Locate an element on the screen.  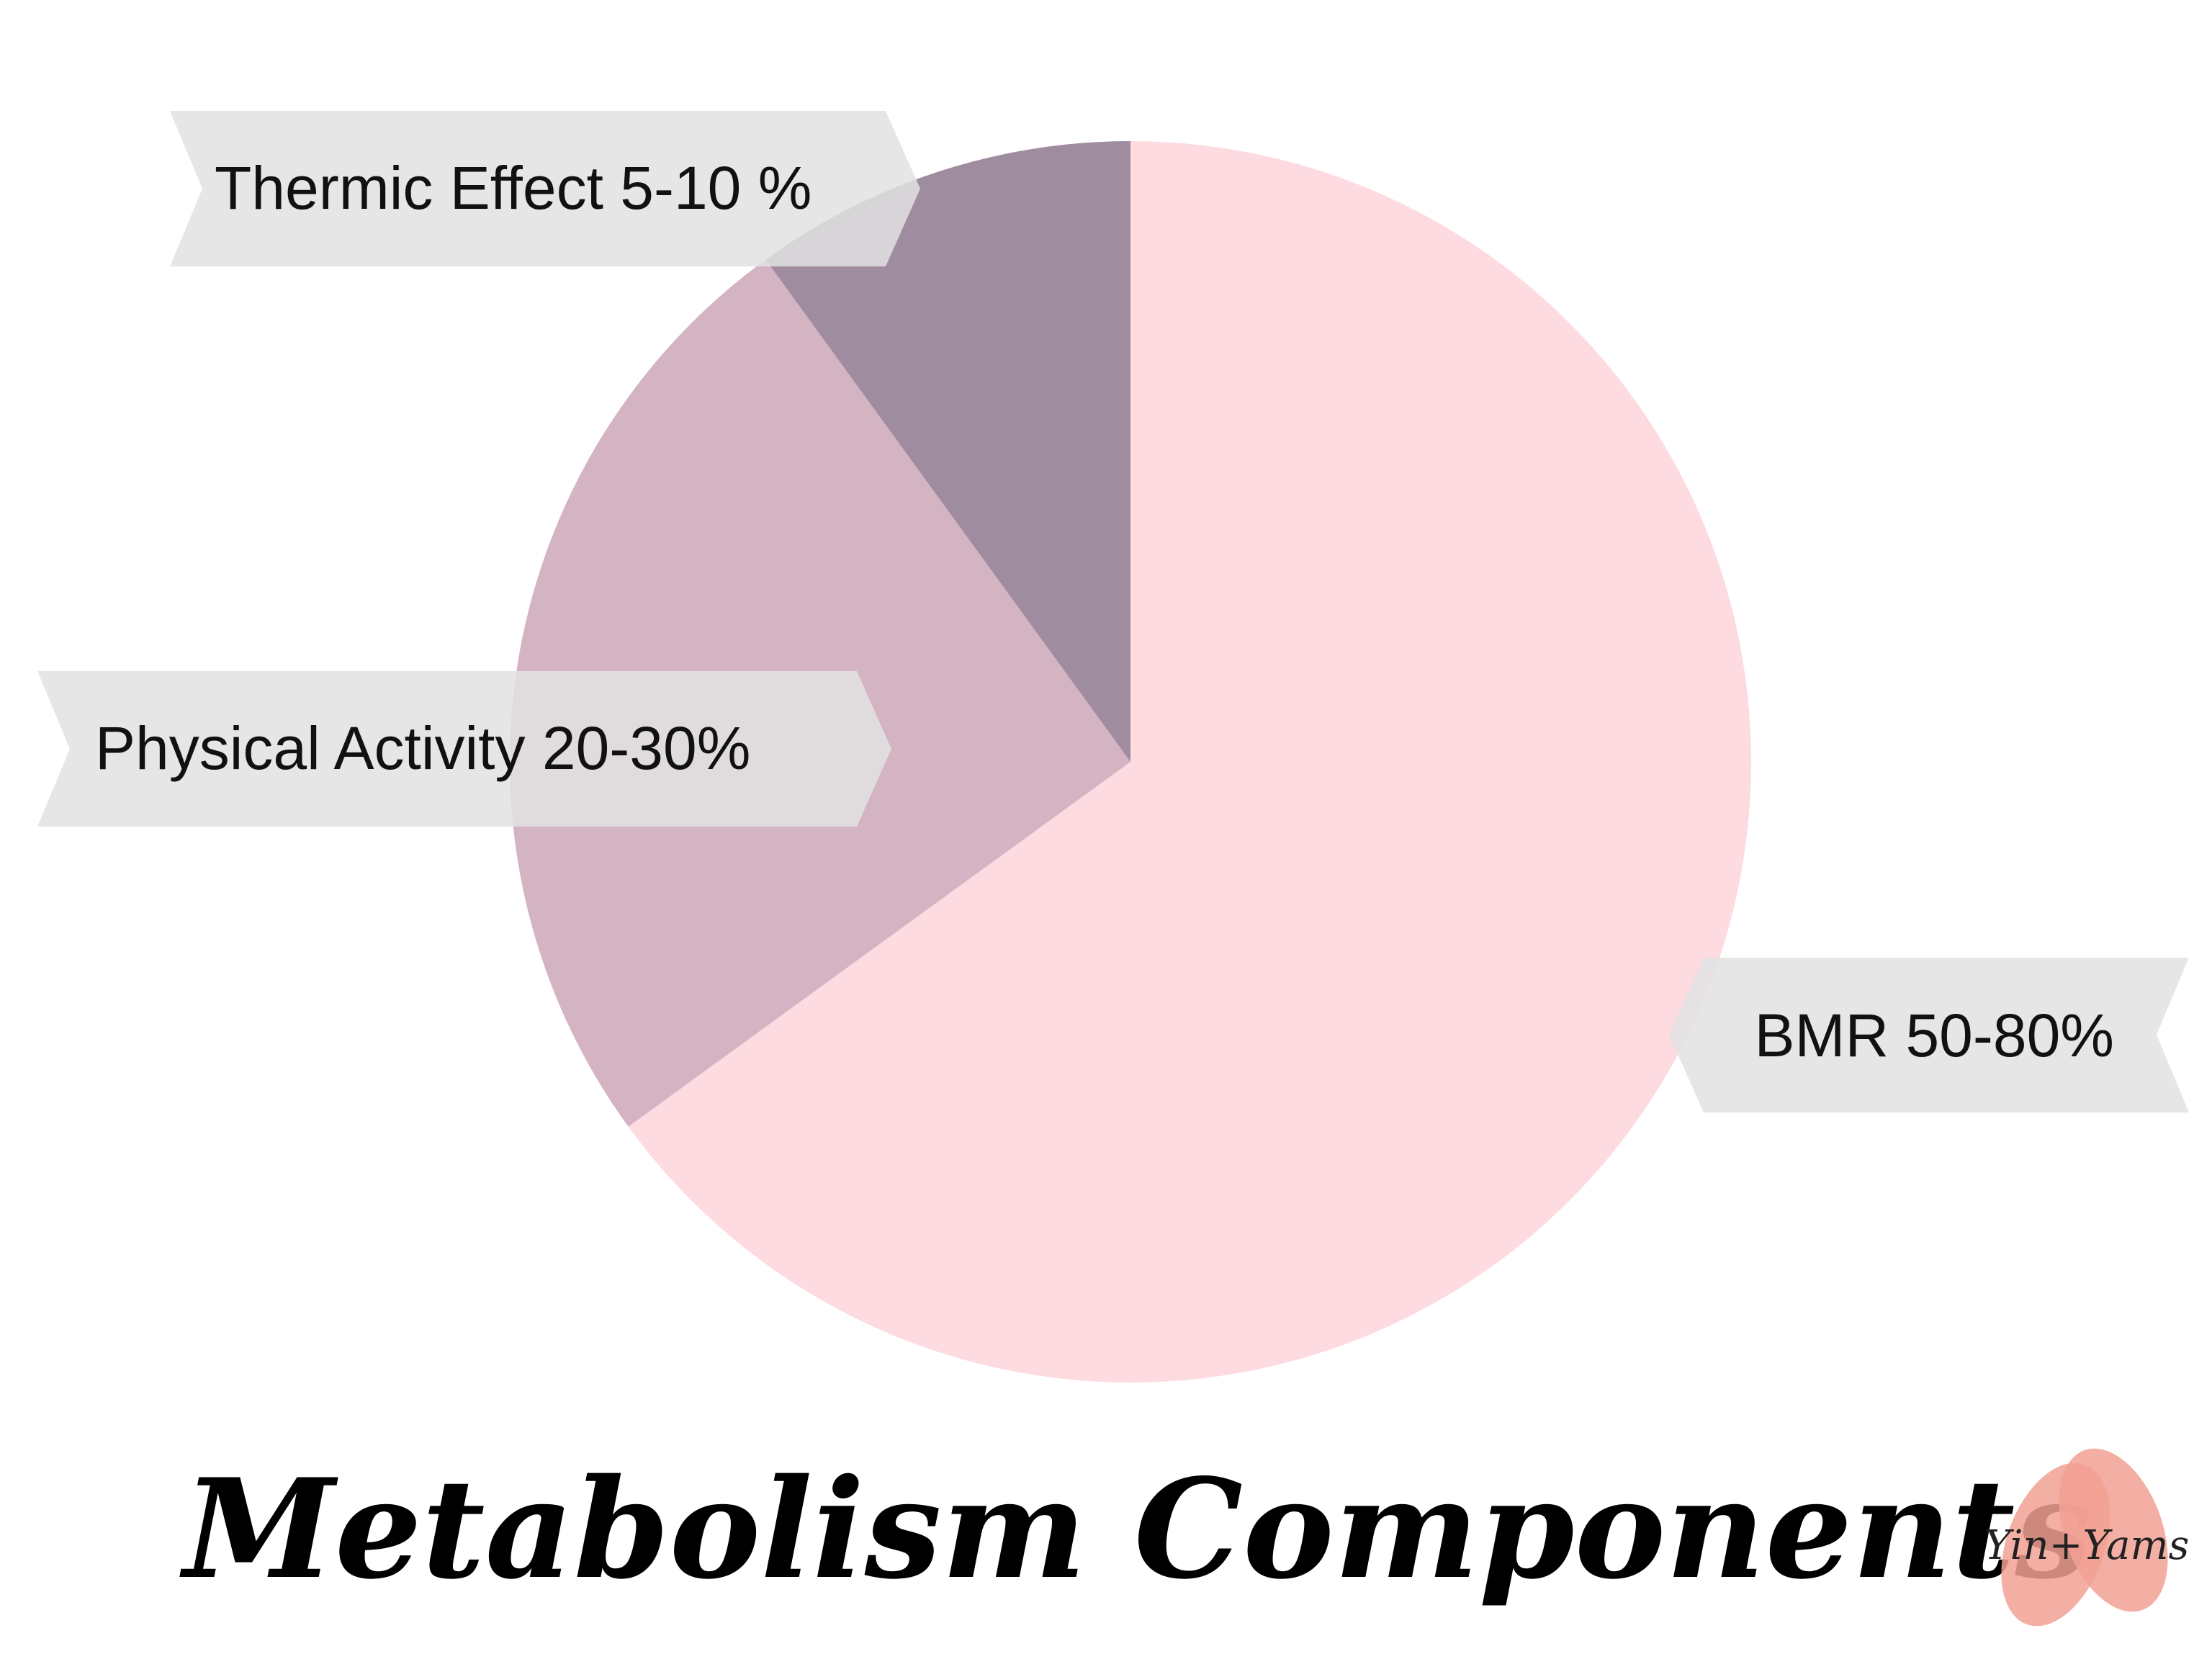
physical-activity-label-banner is located at coordinates (464, 749).